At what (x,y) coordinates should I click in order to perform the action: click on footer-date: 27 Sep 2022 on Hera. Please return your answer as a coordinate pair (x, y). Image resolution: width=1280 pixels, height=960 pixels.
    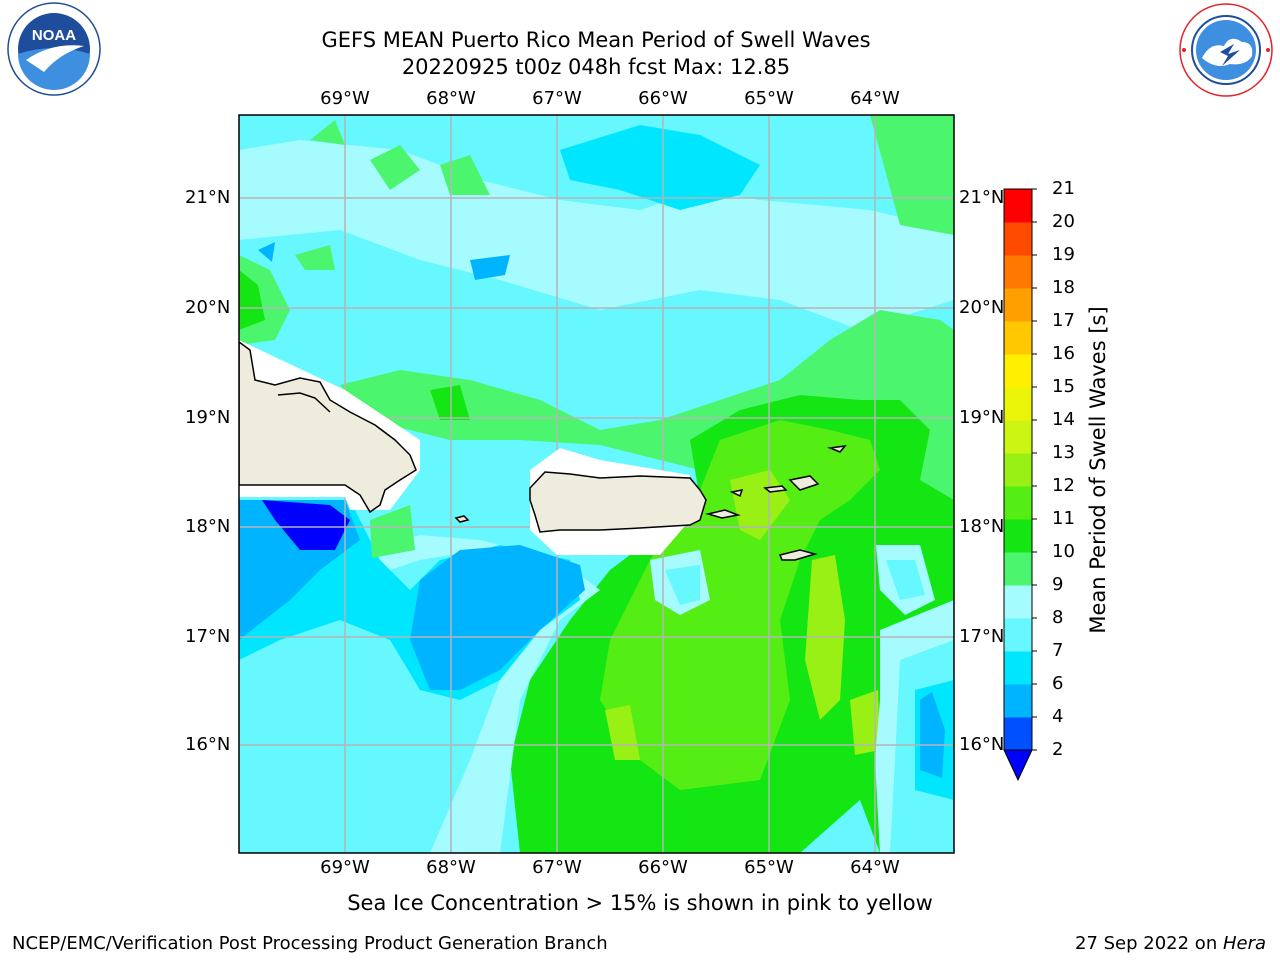
    Looking at the image, I should click on (1170, 943).